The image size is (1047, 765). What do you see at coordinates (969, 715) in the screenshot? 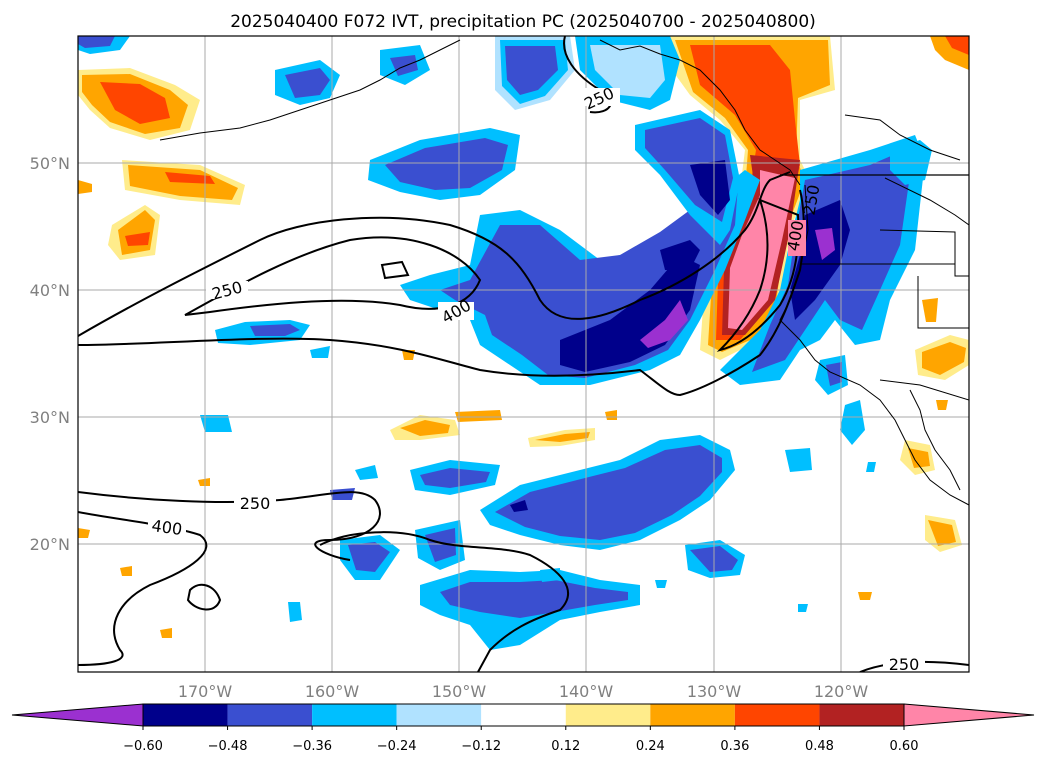
I see `colorbar-extend-high` at bounding box center [969, 715].